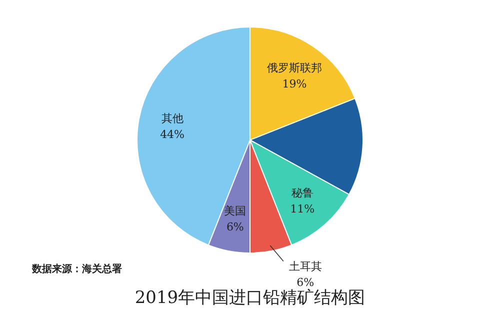  I want to click on slice-label: 俄罗斯联邦, so click(294, 68).